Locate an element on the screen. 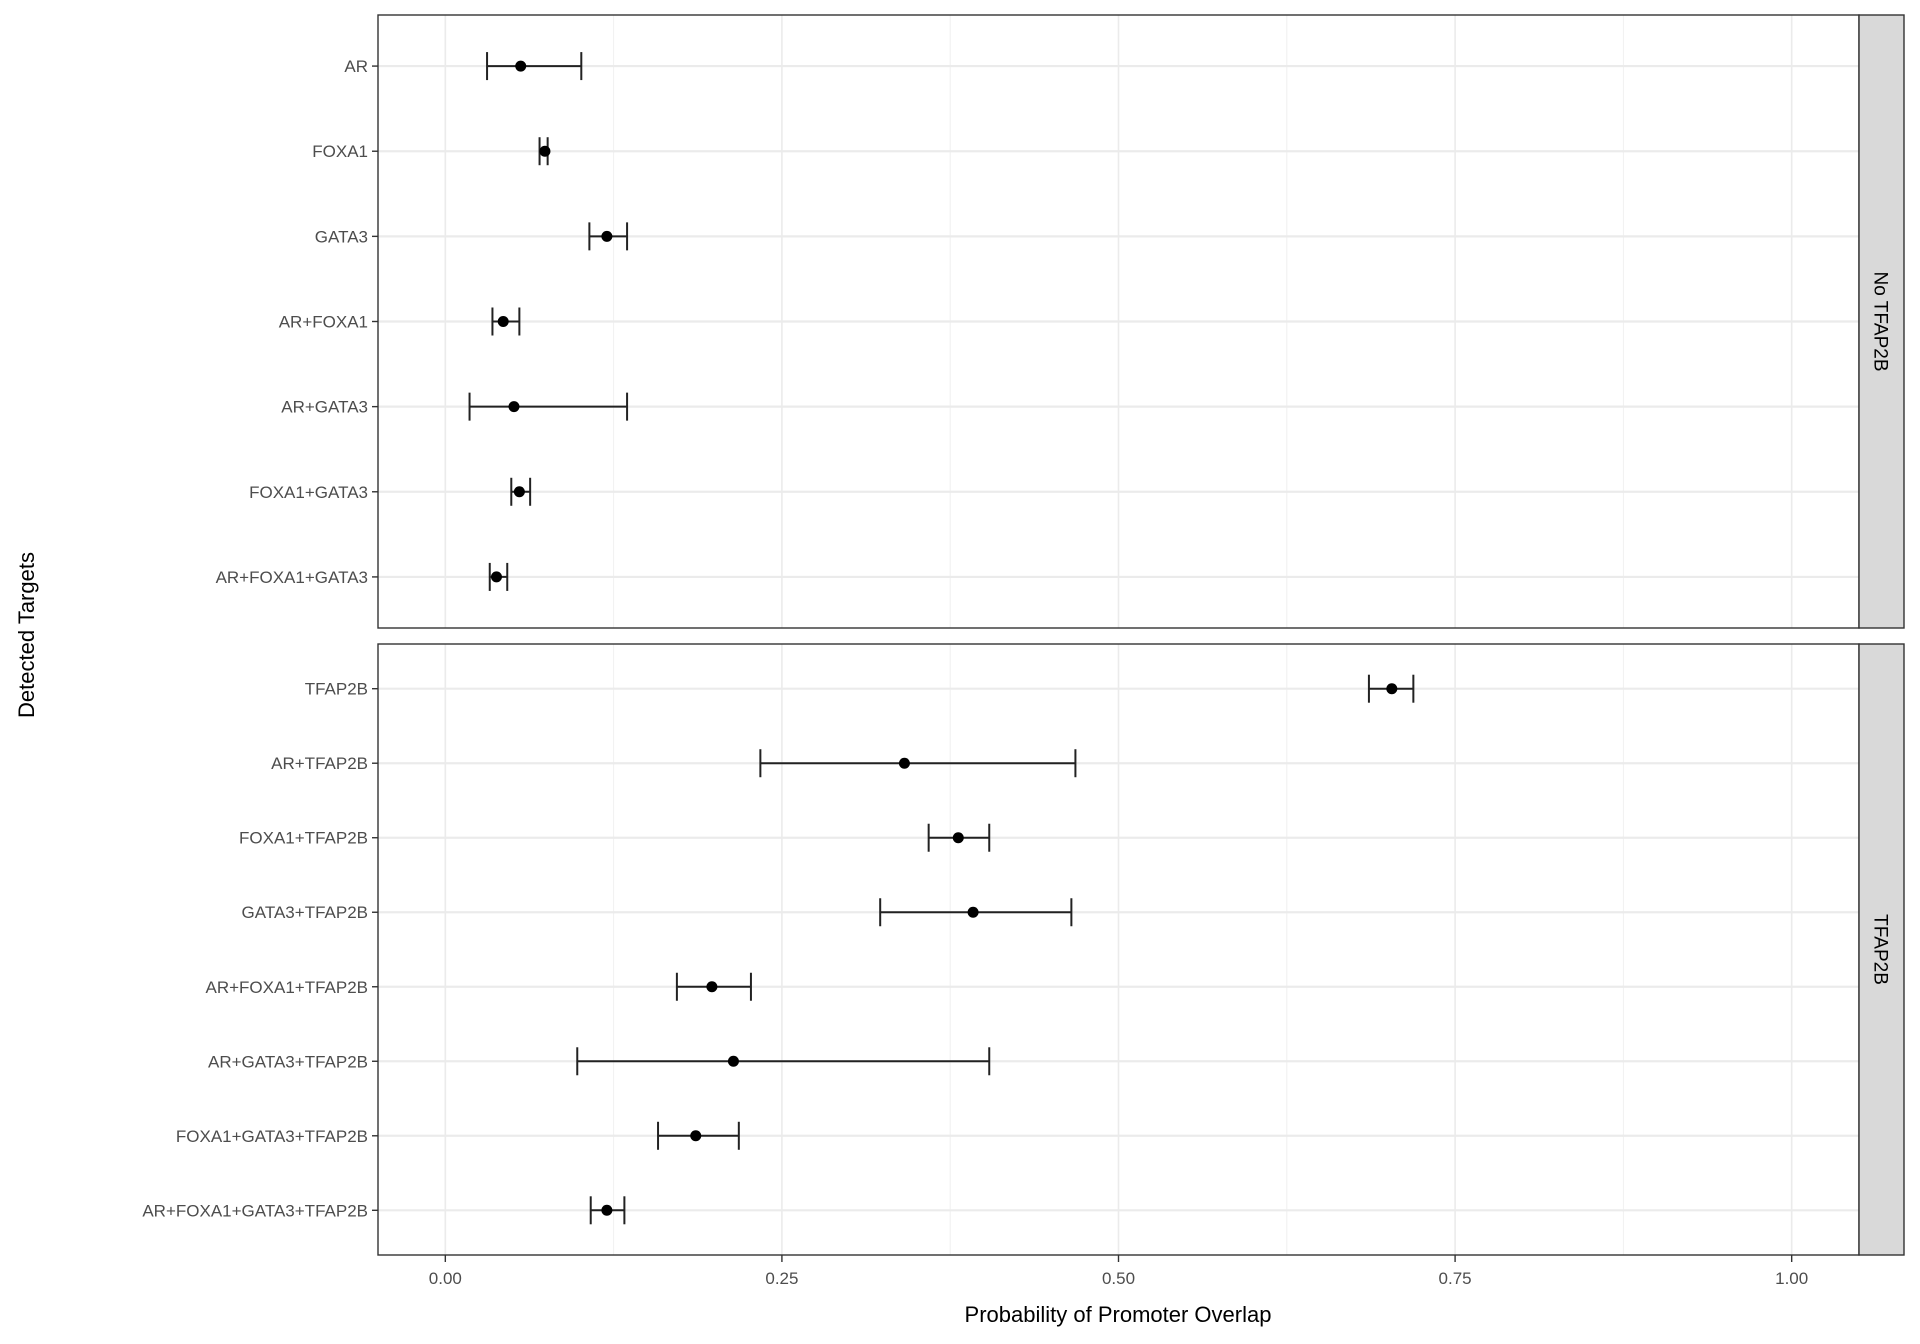 This screenshot has height=1344, width=1920. y-tick-label: AR+FOXA1+TFAP2B is located at coordinates (286, 987).